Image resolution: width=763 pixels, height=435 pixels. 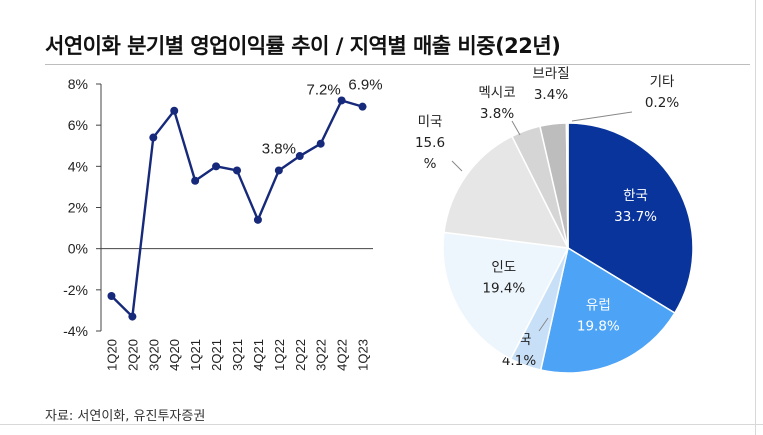 I want to click on slice-value-line: 15.6, so click(x=430, y=143).